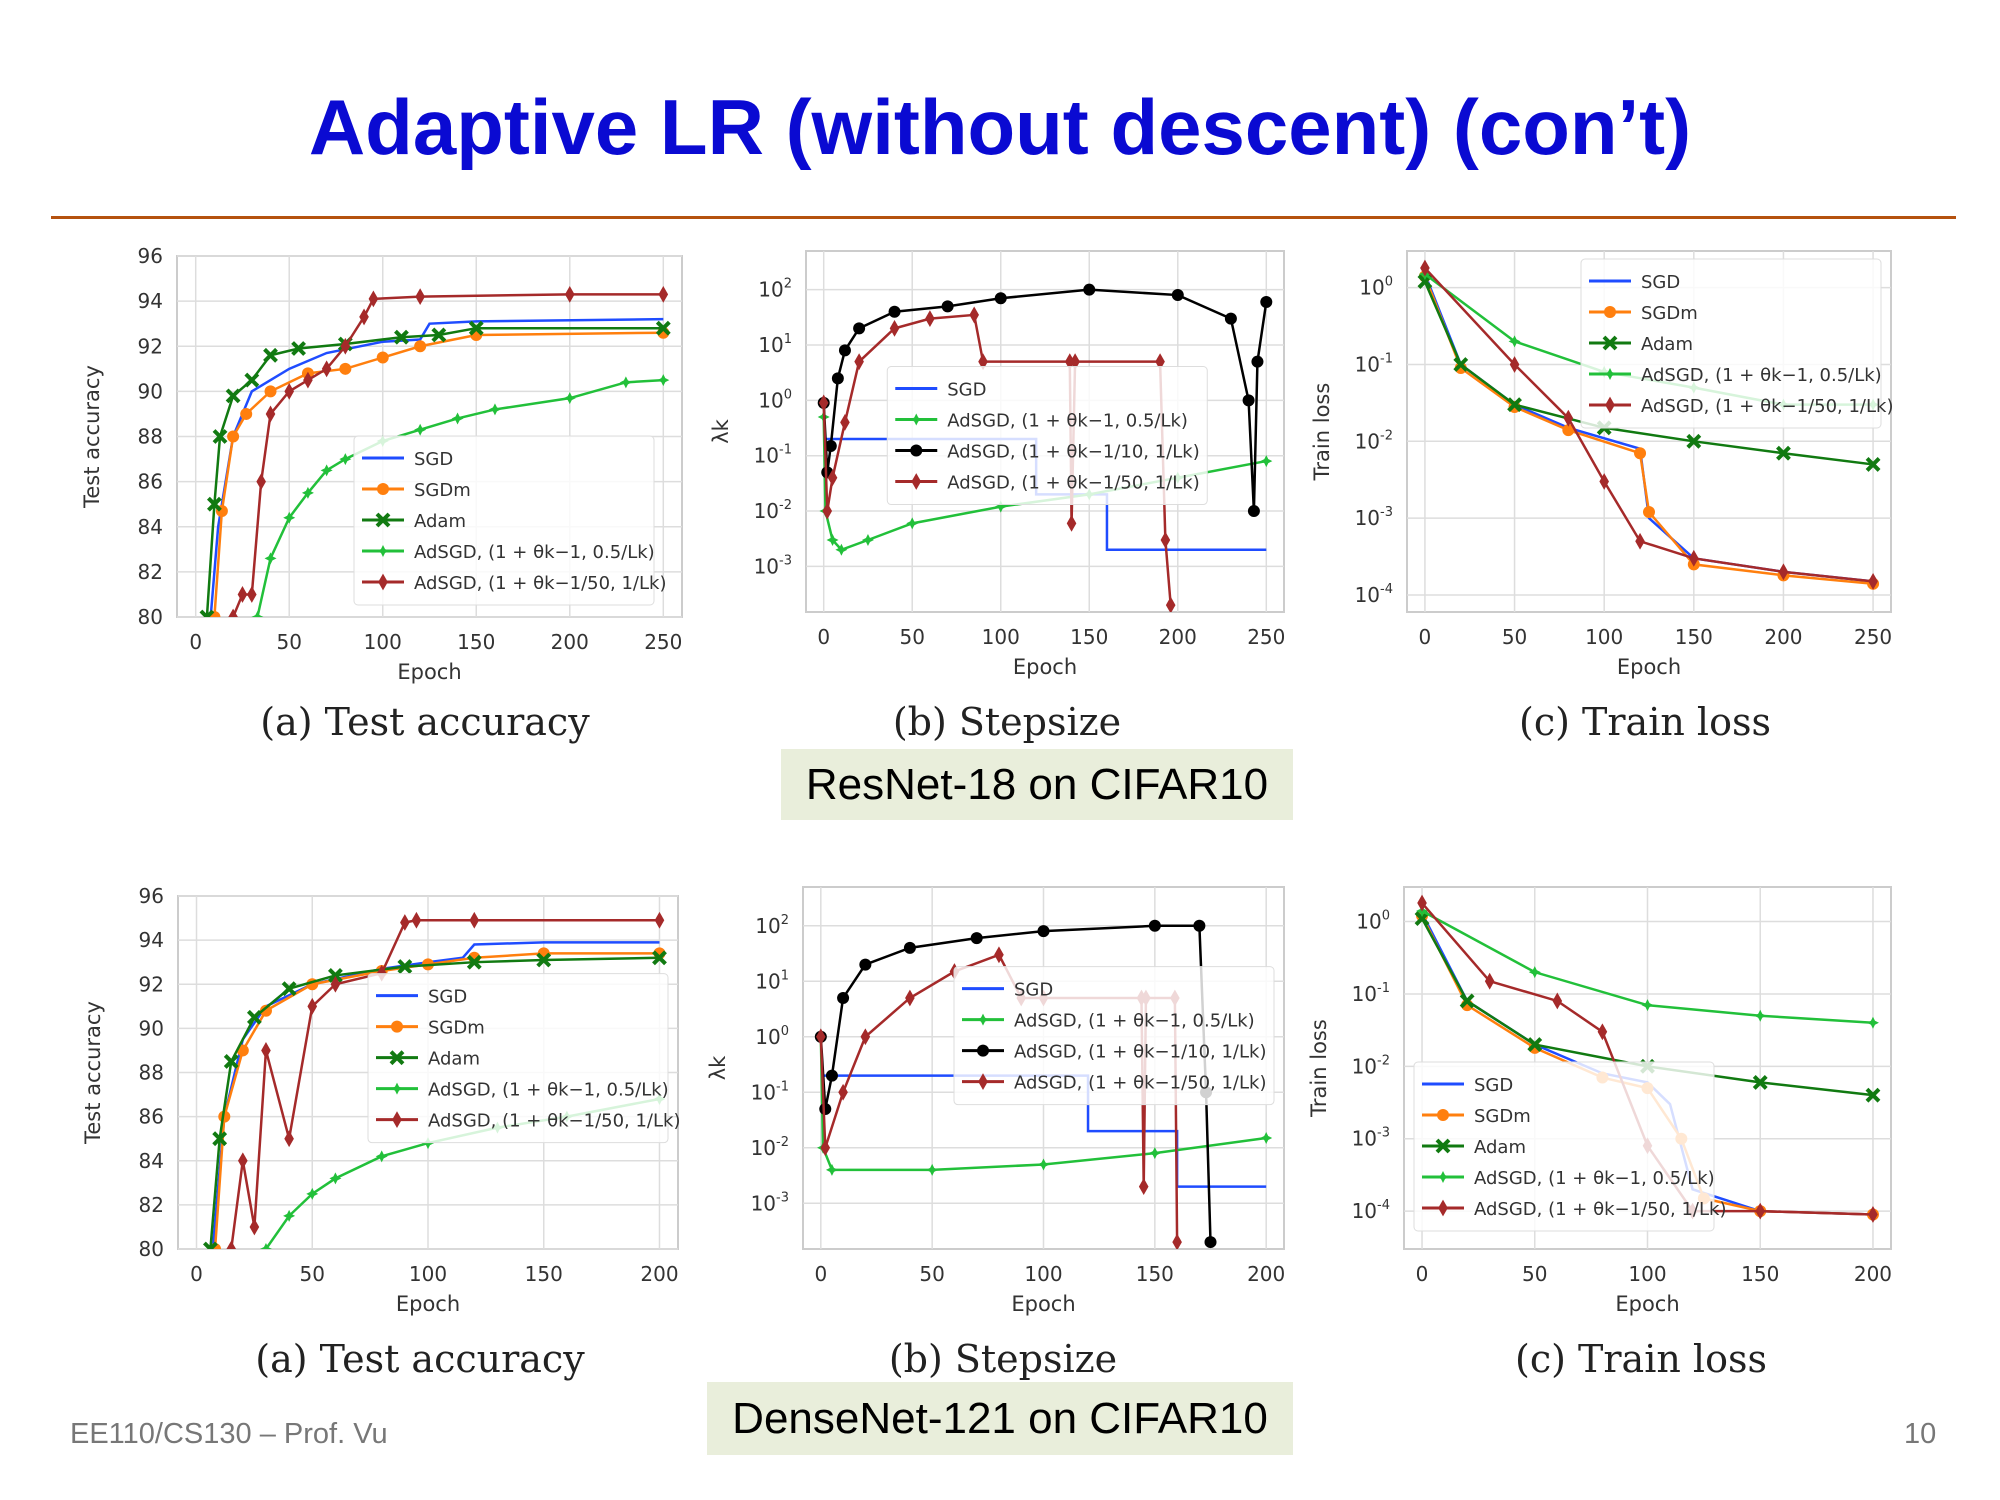 The image size is (2000, 1500). Describe the element at coordinates (420, 1359) in the screenshot. I see `caption-densenet-accuracy: (a) Test accuracy` at that location.